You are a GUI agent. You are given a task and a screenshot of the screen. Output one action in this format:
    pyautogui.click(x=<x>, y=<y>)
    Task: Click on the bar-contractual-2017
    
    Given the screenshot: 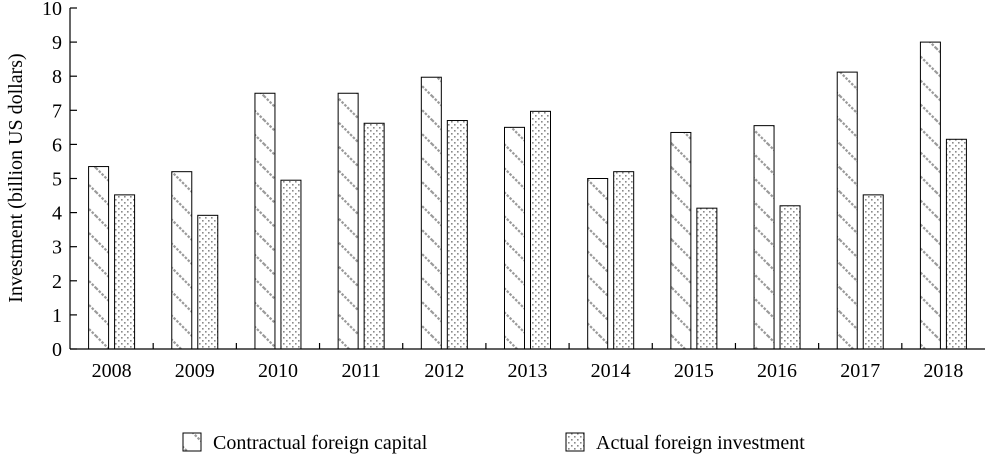 What is the action you would take?
    pyautogui.click(x=847, y=210)
    